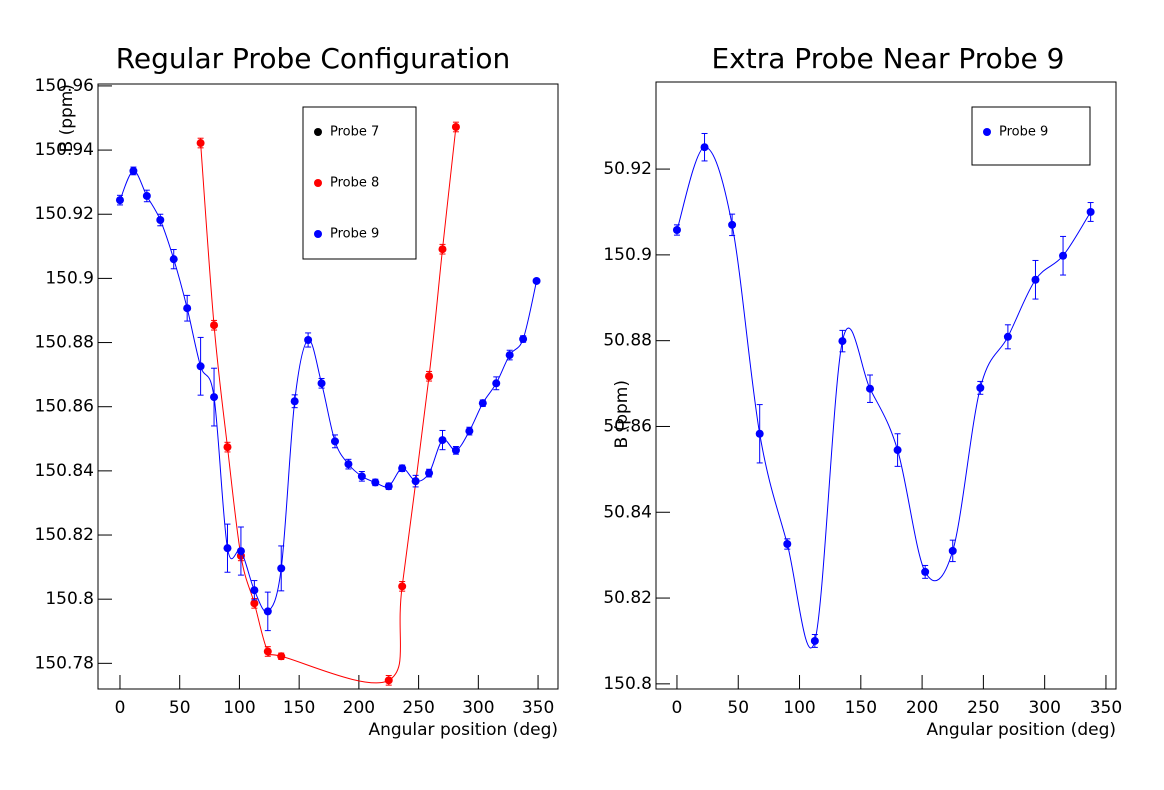  I want to click on y-tick-label: 50.84, so click(627, 512).